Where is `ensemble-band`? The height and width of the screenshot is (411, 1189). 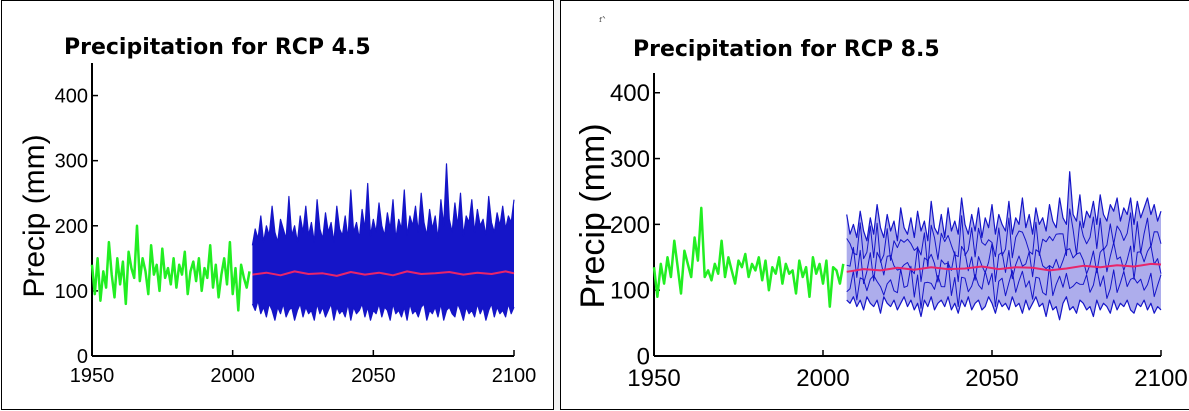
ensemble-band is located at coordinates (383, 242).